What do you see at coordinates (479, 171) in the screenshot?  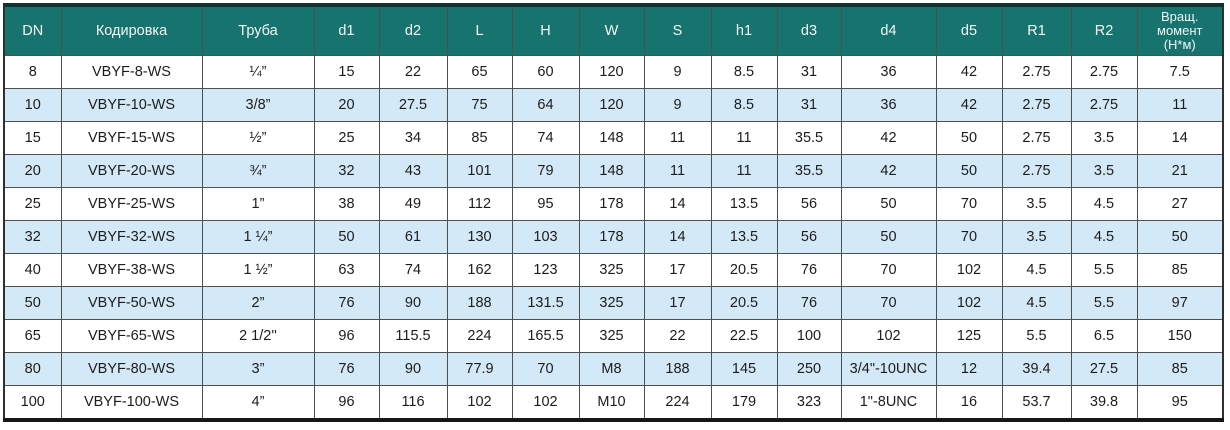 I see `cell-l: 101` at bounding box center [479, 171].